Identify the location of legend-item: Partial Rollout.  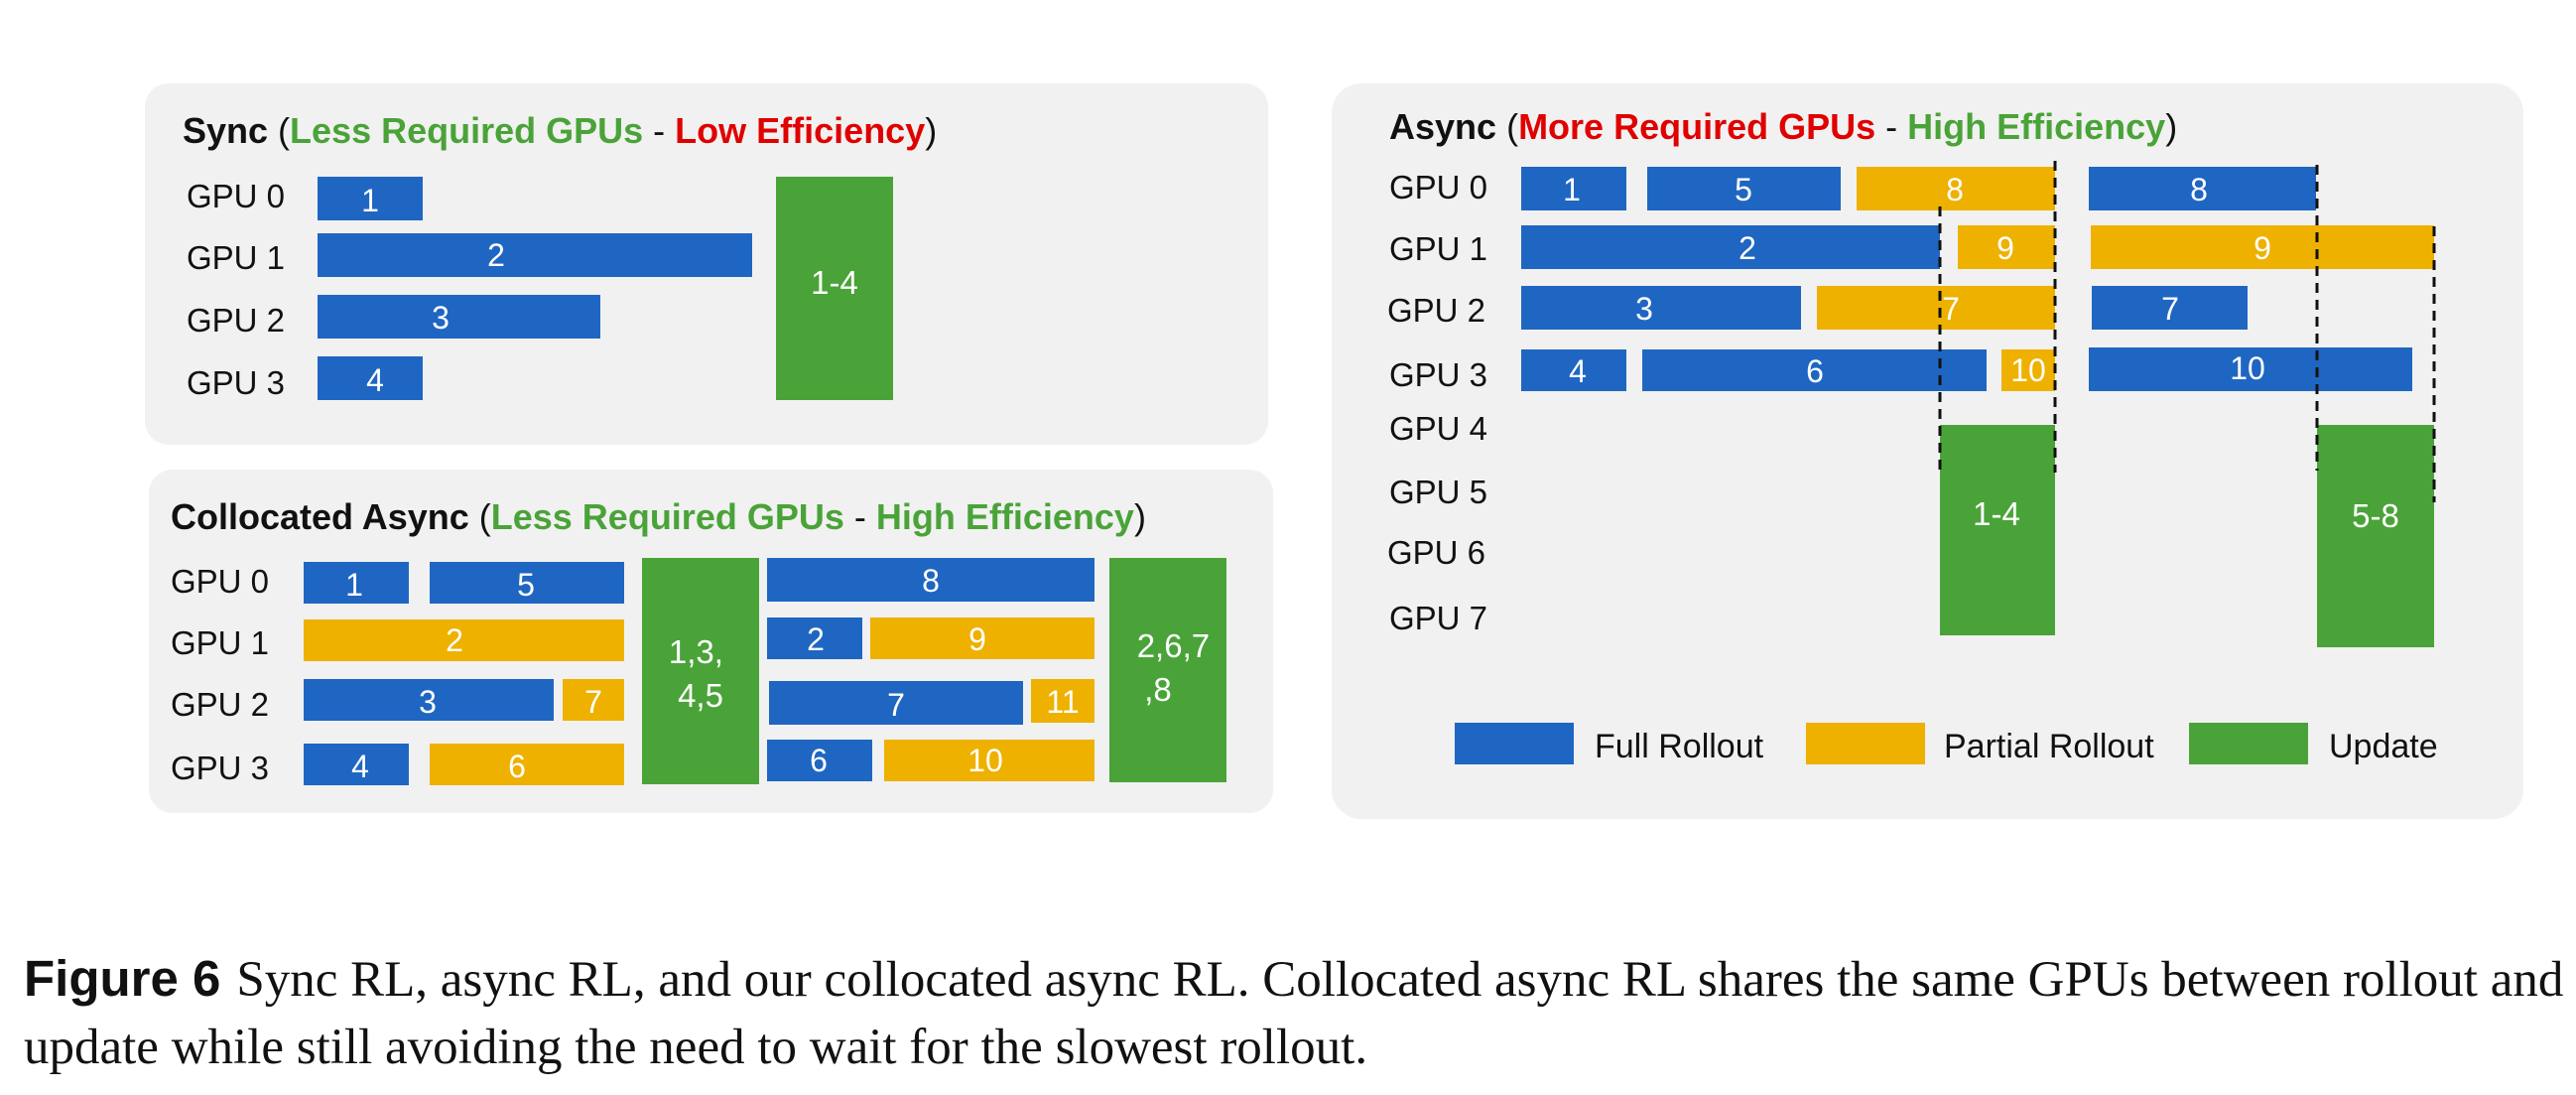
(1980, 744).